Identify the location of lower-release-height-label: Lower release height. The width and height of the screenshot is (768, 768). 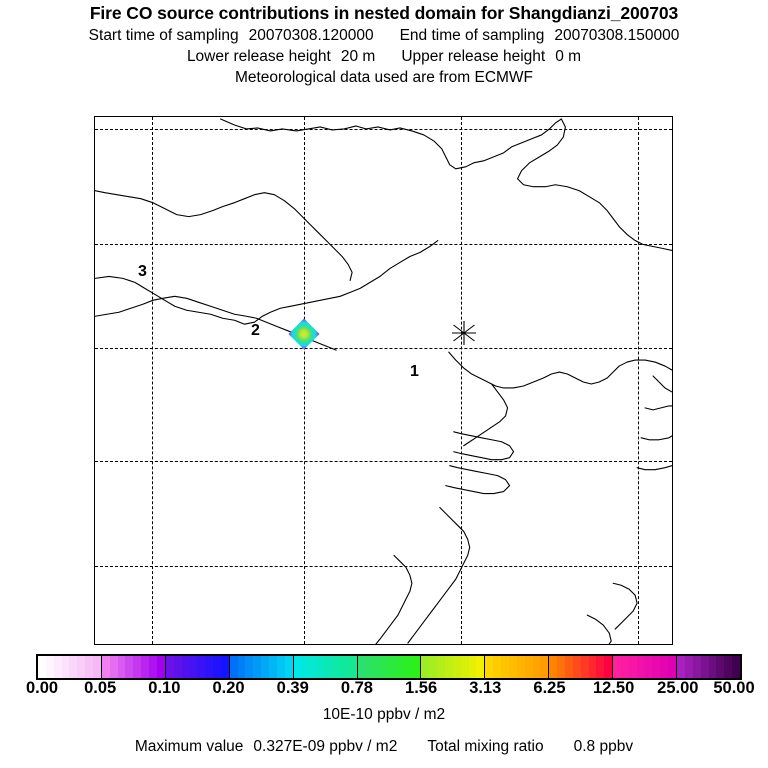
(258, 56).